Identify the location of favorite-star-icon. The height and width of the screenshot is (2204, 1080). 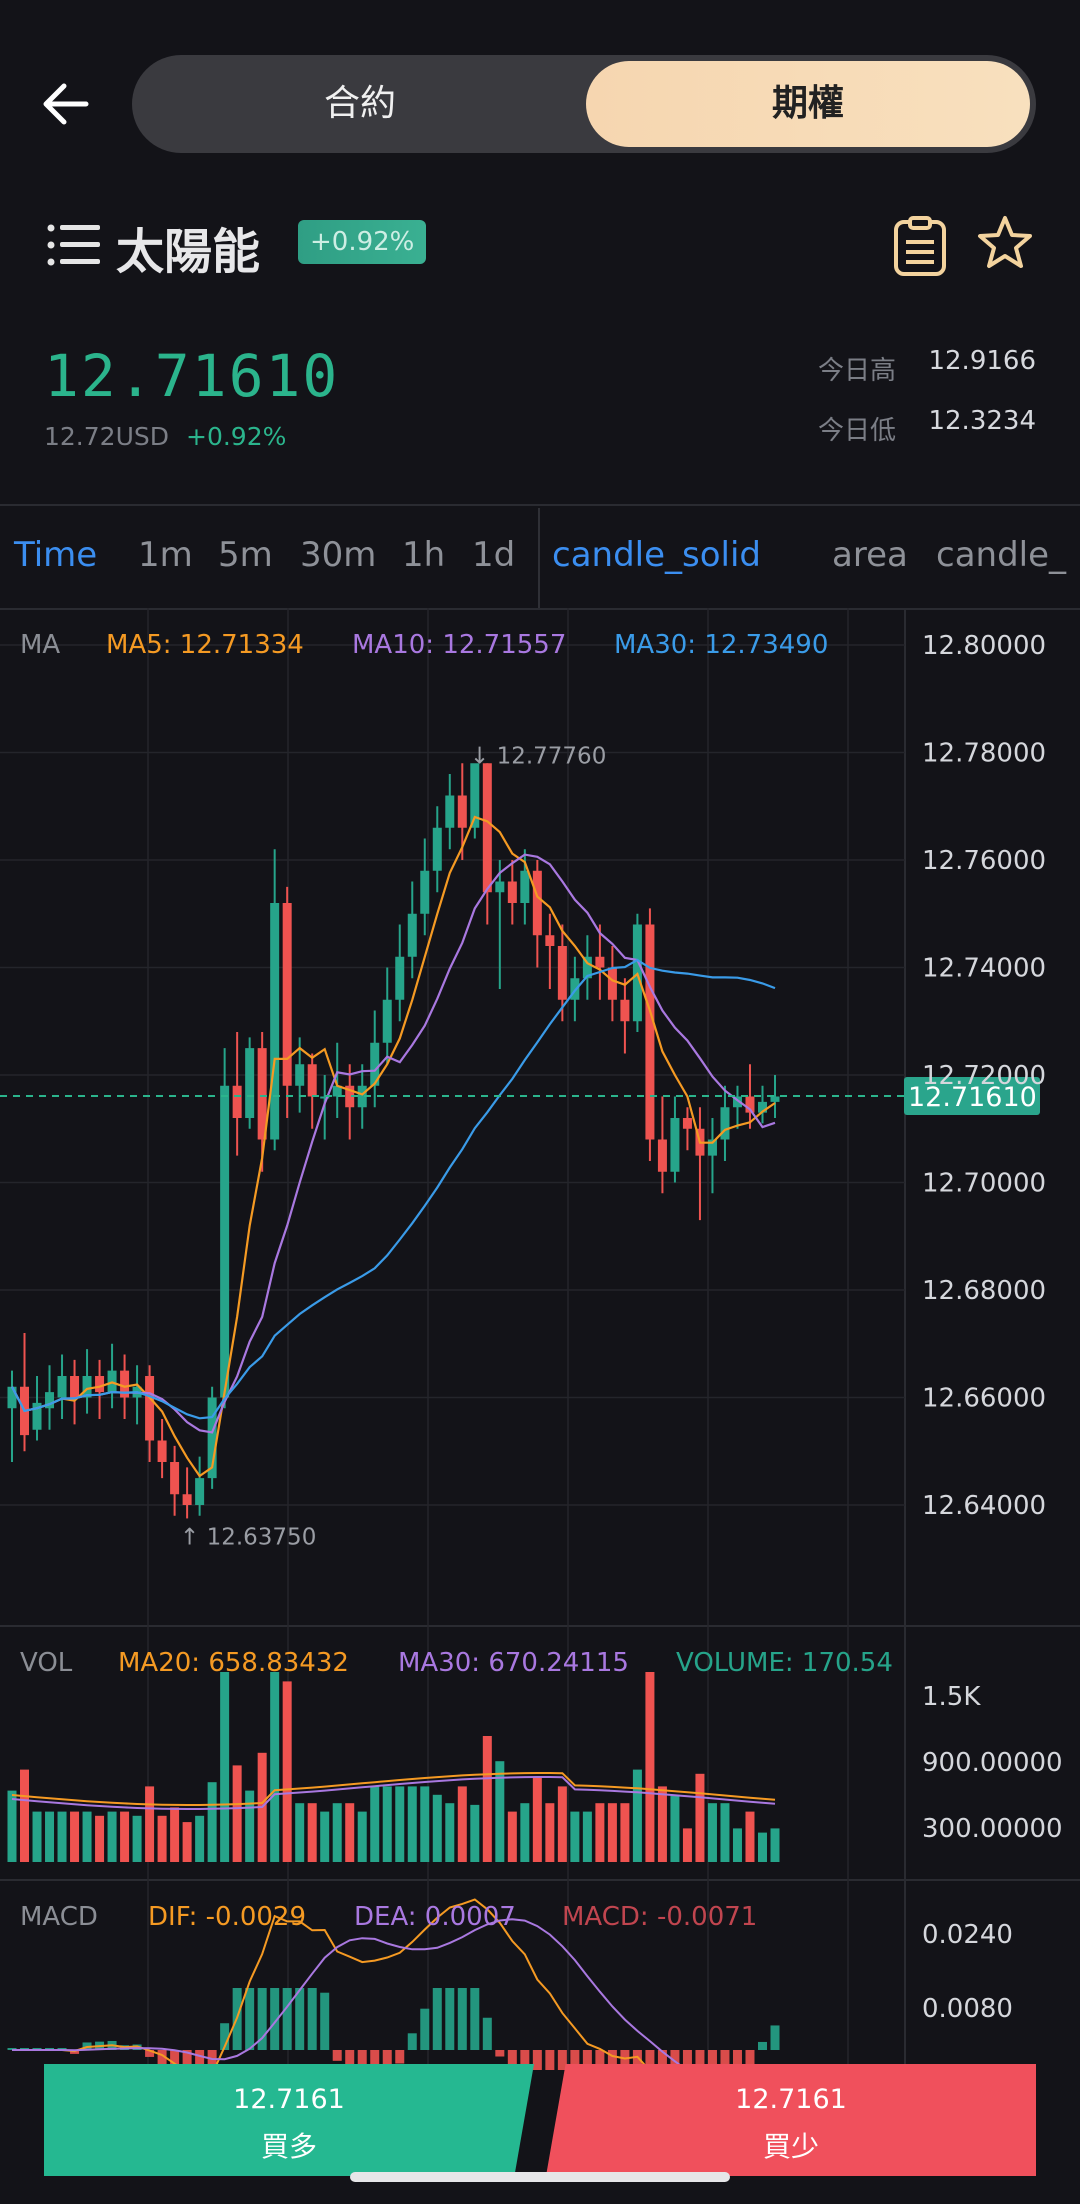
(1005, 243).